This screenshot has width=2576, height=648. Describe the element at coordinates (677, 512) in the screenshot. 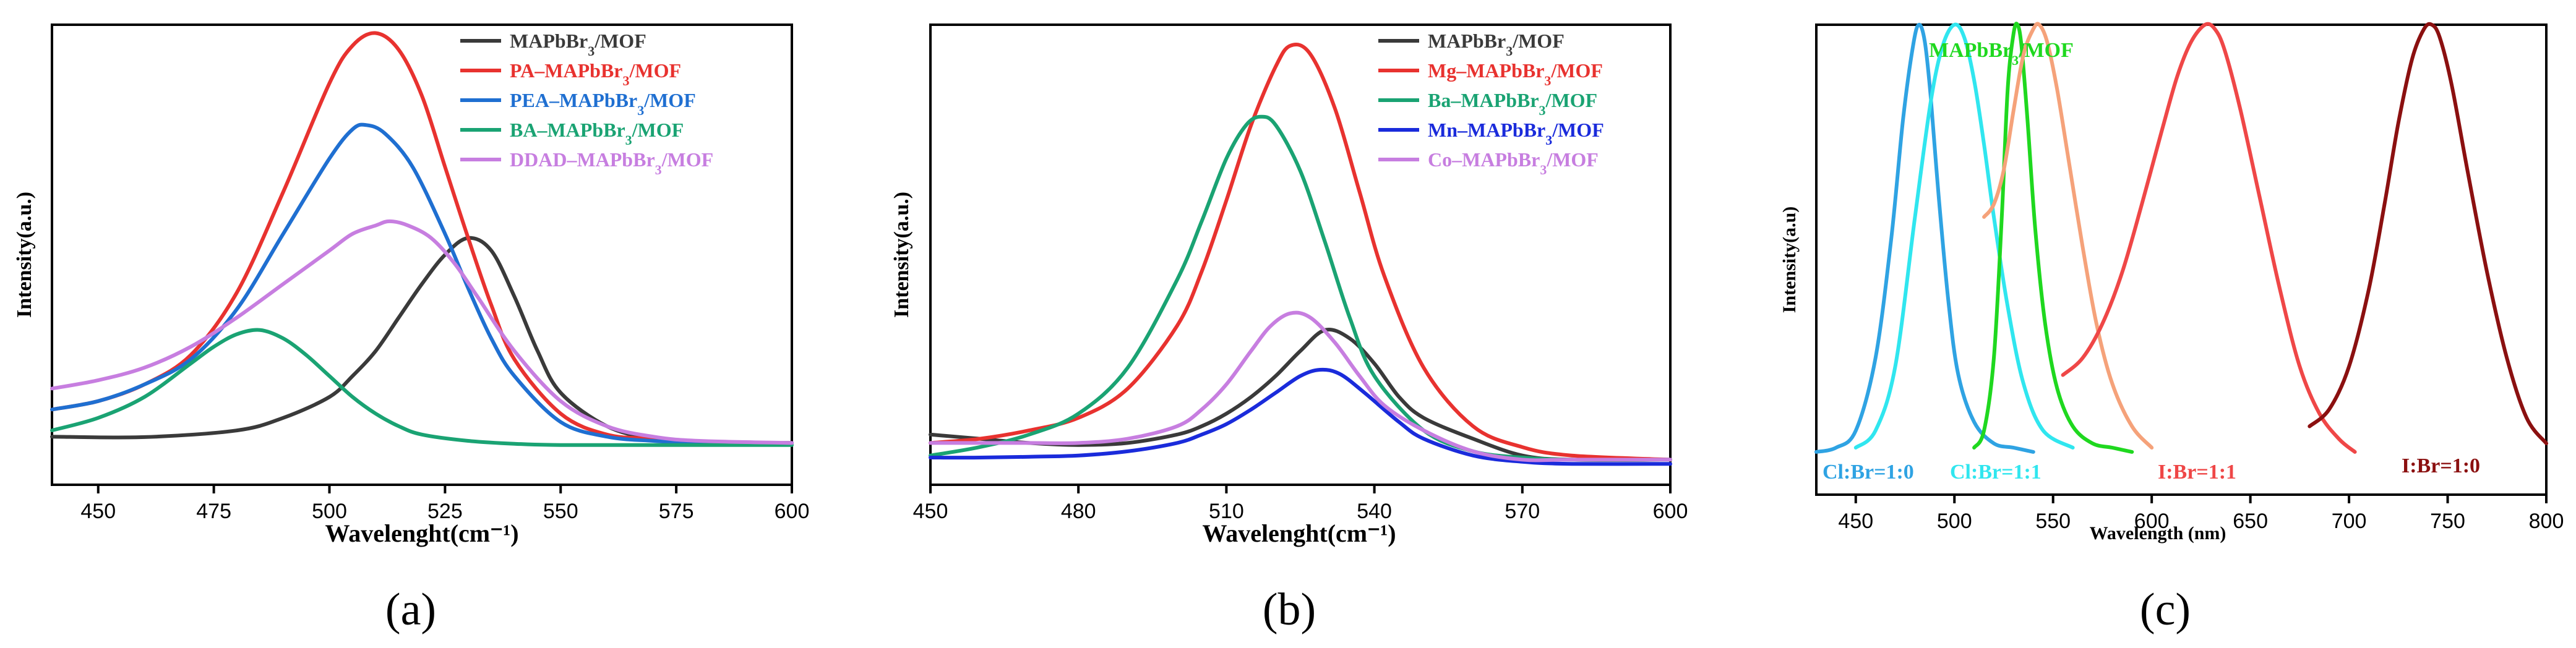

I see `x-tick-label-575: 575` at that location.